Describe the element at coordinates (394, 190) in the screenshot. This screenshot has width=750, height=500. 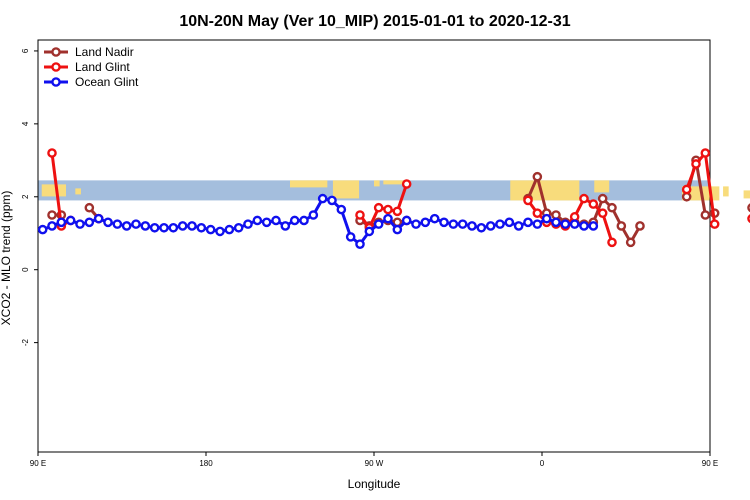
I see `land-ocean-band` at that location.